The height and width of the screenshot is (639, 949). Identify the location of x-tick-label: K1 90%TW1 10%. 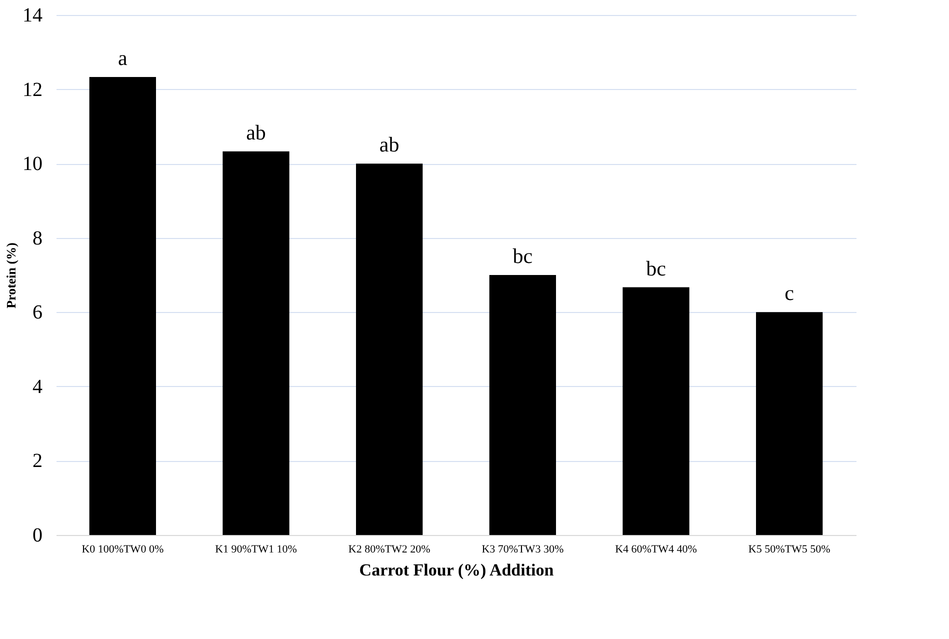
(256, 550).